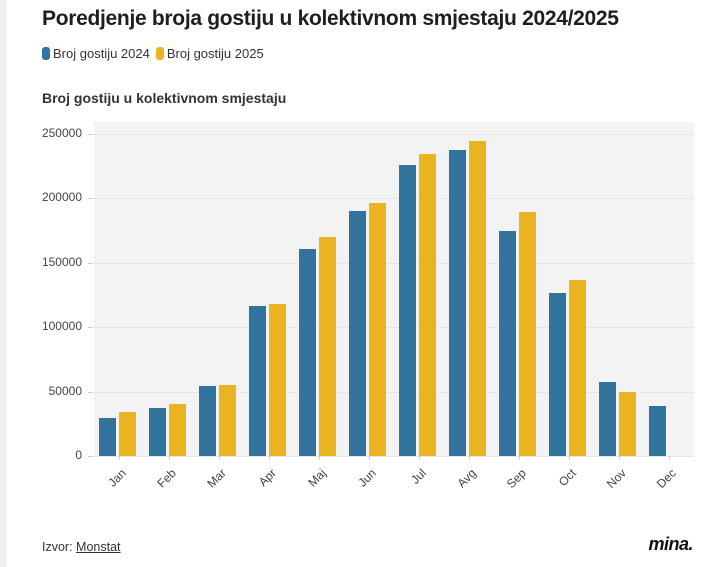 This screenshot has width=721, height=567. I want to click on bar-apr-2025, so click(277, 380).